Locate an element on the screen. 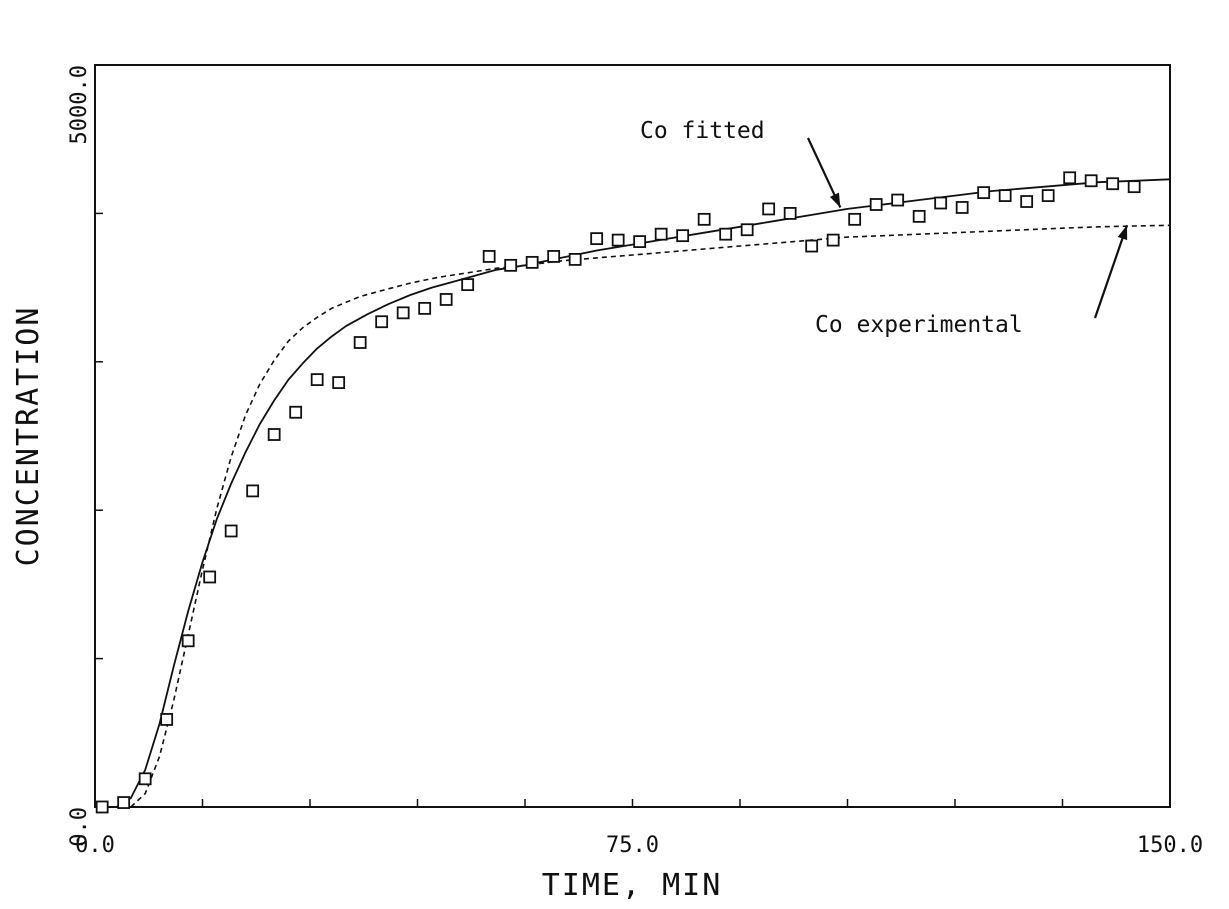 The height and width of the screenshot is (909, 1229). arrow-co-fitted-head is located at coordinates (835, 200).